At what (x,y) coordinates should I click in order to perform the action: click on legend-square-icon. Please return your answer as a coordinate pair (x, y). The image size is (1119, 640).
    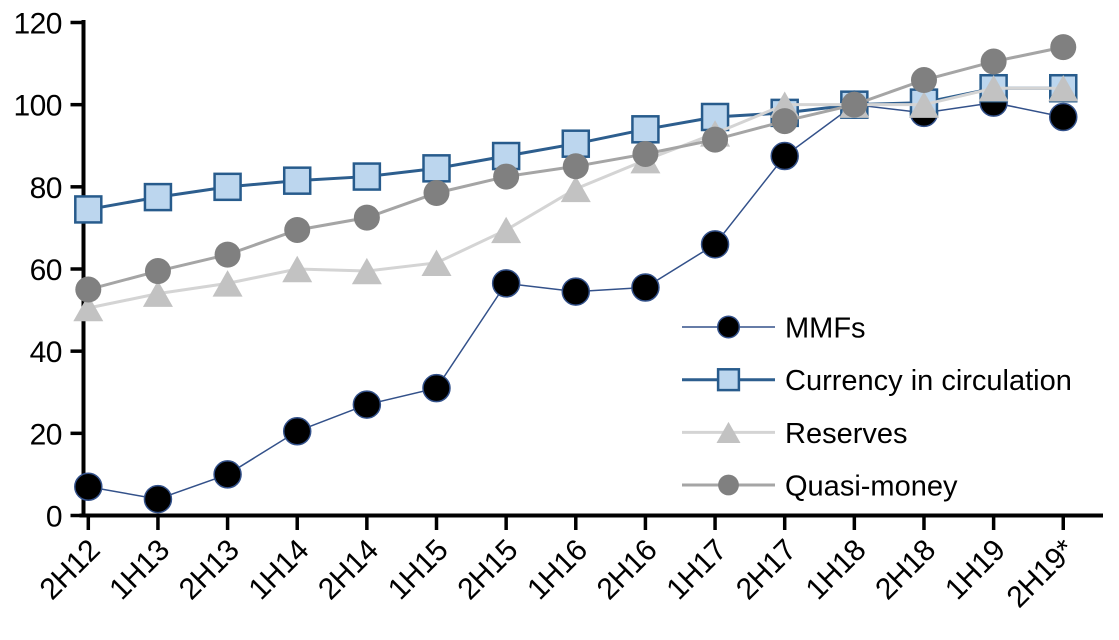
    Looking at the image, I should click on (728, 380).